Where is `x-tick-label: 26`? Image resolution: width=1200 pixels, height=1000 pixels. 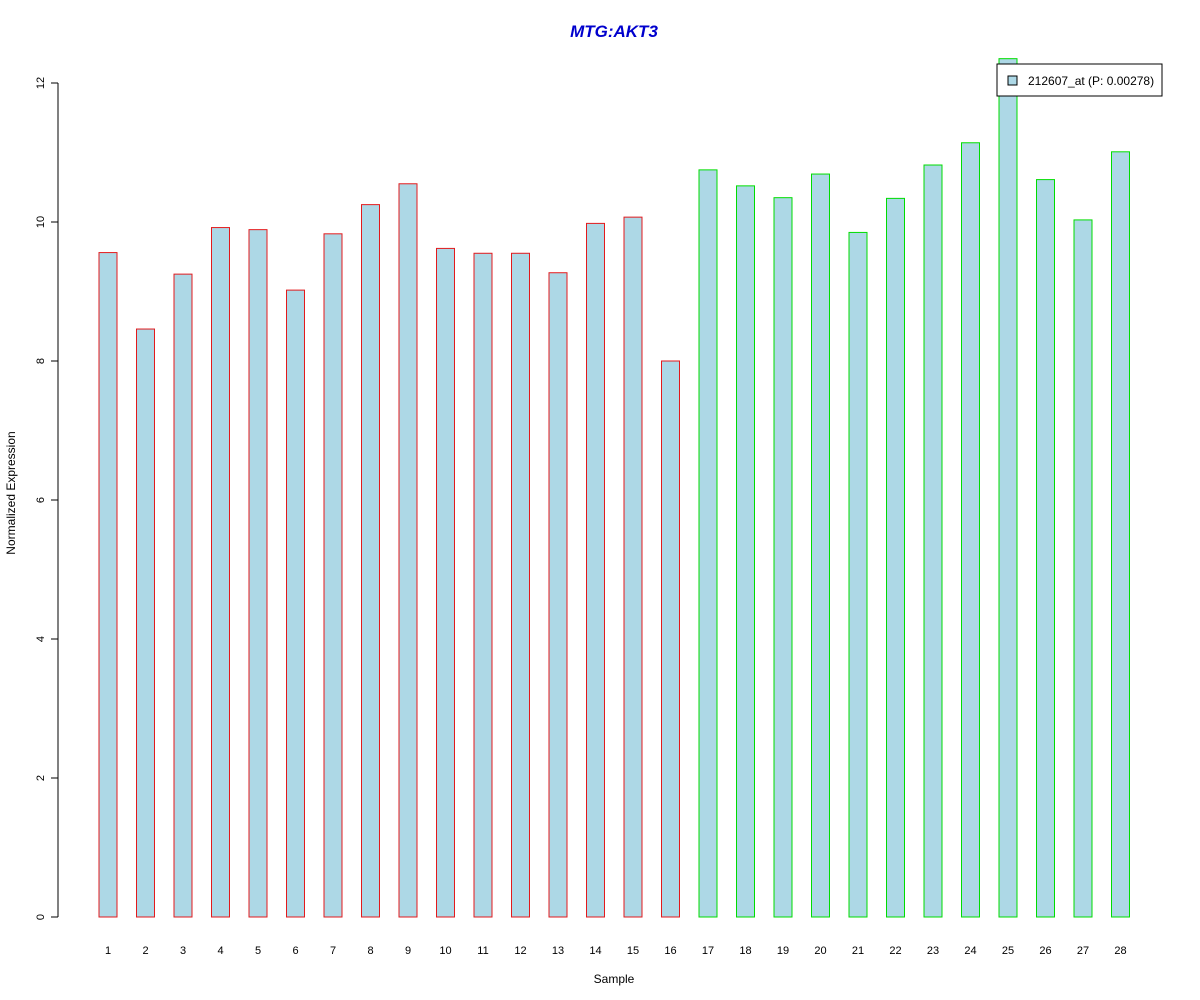
x-tick-label: 26 is located at coordinates (1045, 951).